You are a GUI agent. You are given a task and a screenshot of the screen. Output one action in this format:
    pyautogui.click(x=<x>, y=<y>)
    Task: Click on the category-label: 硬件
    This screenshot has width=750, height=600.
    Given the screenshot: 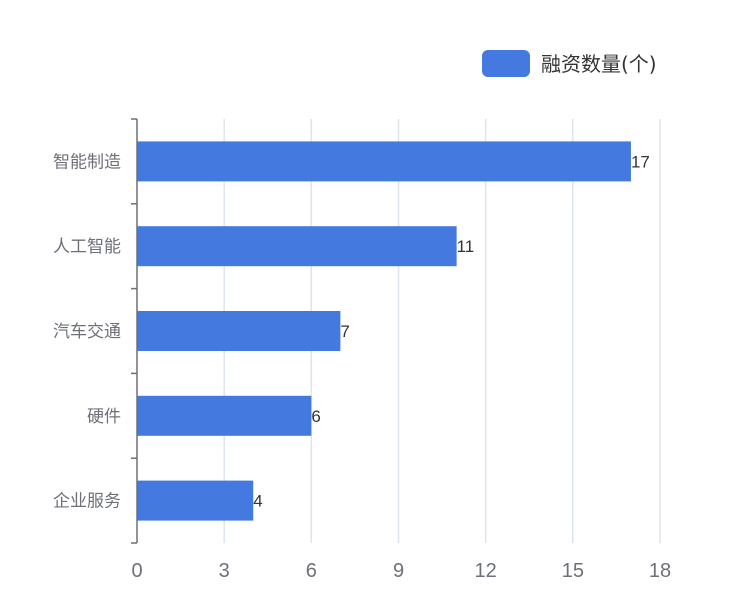 What is the action you would take?
    pyautogui.click(x=104, y=417)
    